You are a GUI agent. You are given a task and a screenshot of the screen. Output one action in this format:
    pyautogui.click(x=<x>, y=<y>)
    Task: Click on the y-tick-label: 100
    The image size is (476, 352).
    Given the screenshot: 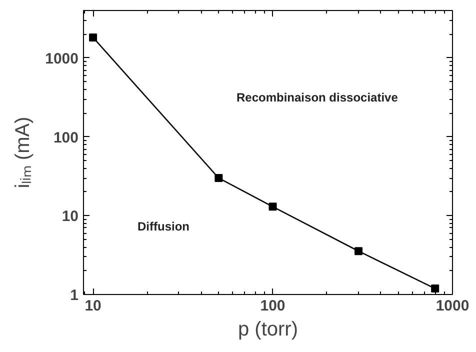 What is the action you would take?
    pyautogui.click(x=66, y=137)
    